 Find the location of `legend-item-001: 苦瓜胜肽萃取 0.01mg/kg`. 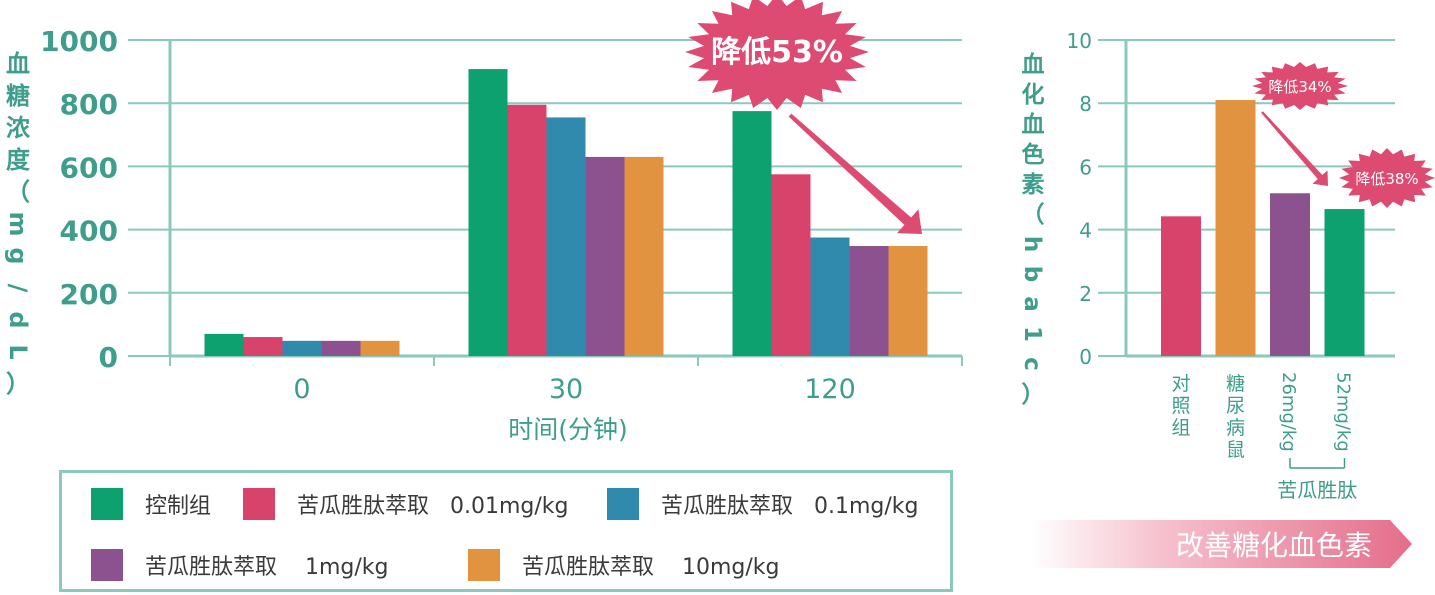

legend-item-001: 苦瓜胜肽萃取 0.01mg/kg is located at coordinates (405, 504).